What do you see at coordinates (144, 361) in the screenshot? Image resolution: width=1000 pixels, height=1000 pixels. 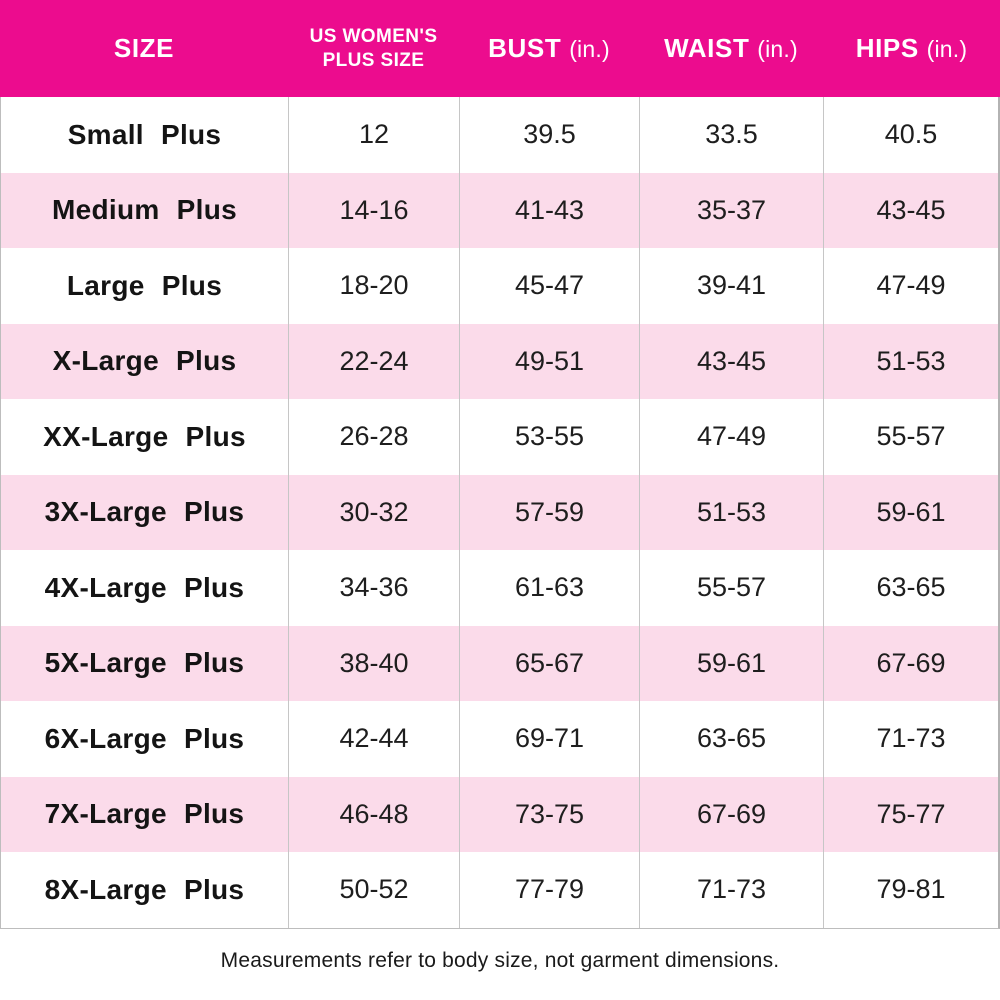 I see `cell-size: X-Large Plus` at bounding box center [144, 361].